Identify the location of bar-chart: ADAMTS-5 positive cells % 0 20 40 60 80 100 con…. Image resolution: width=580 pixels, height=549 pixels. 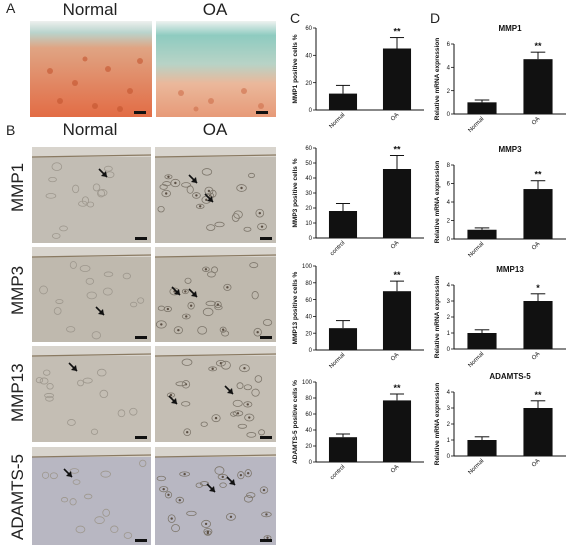
(360, 431).